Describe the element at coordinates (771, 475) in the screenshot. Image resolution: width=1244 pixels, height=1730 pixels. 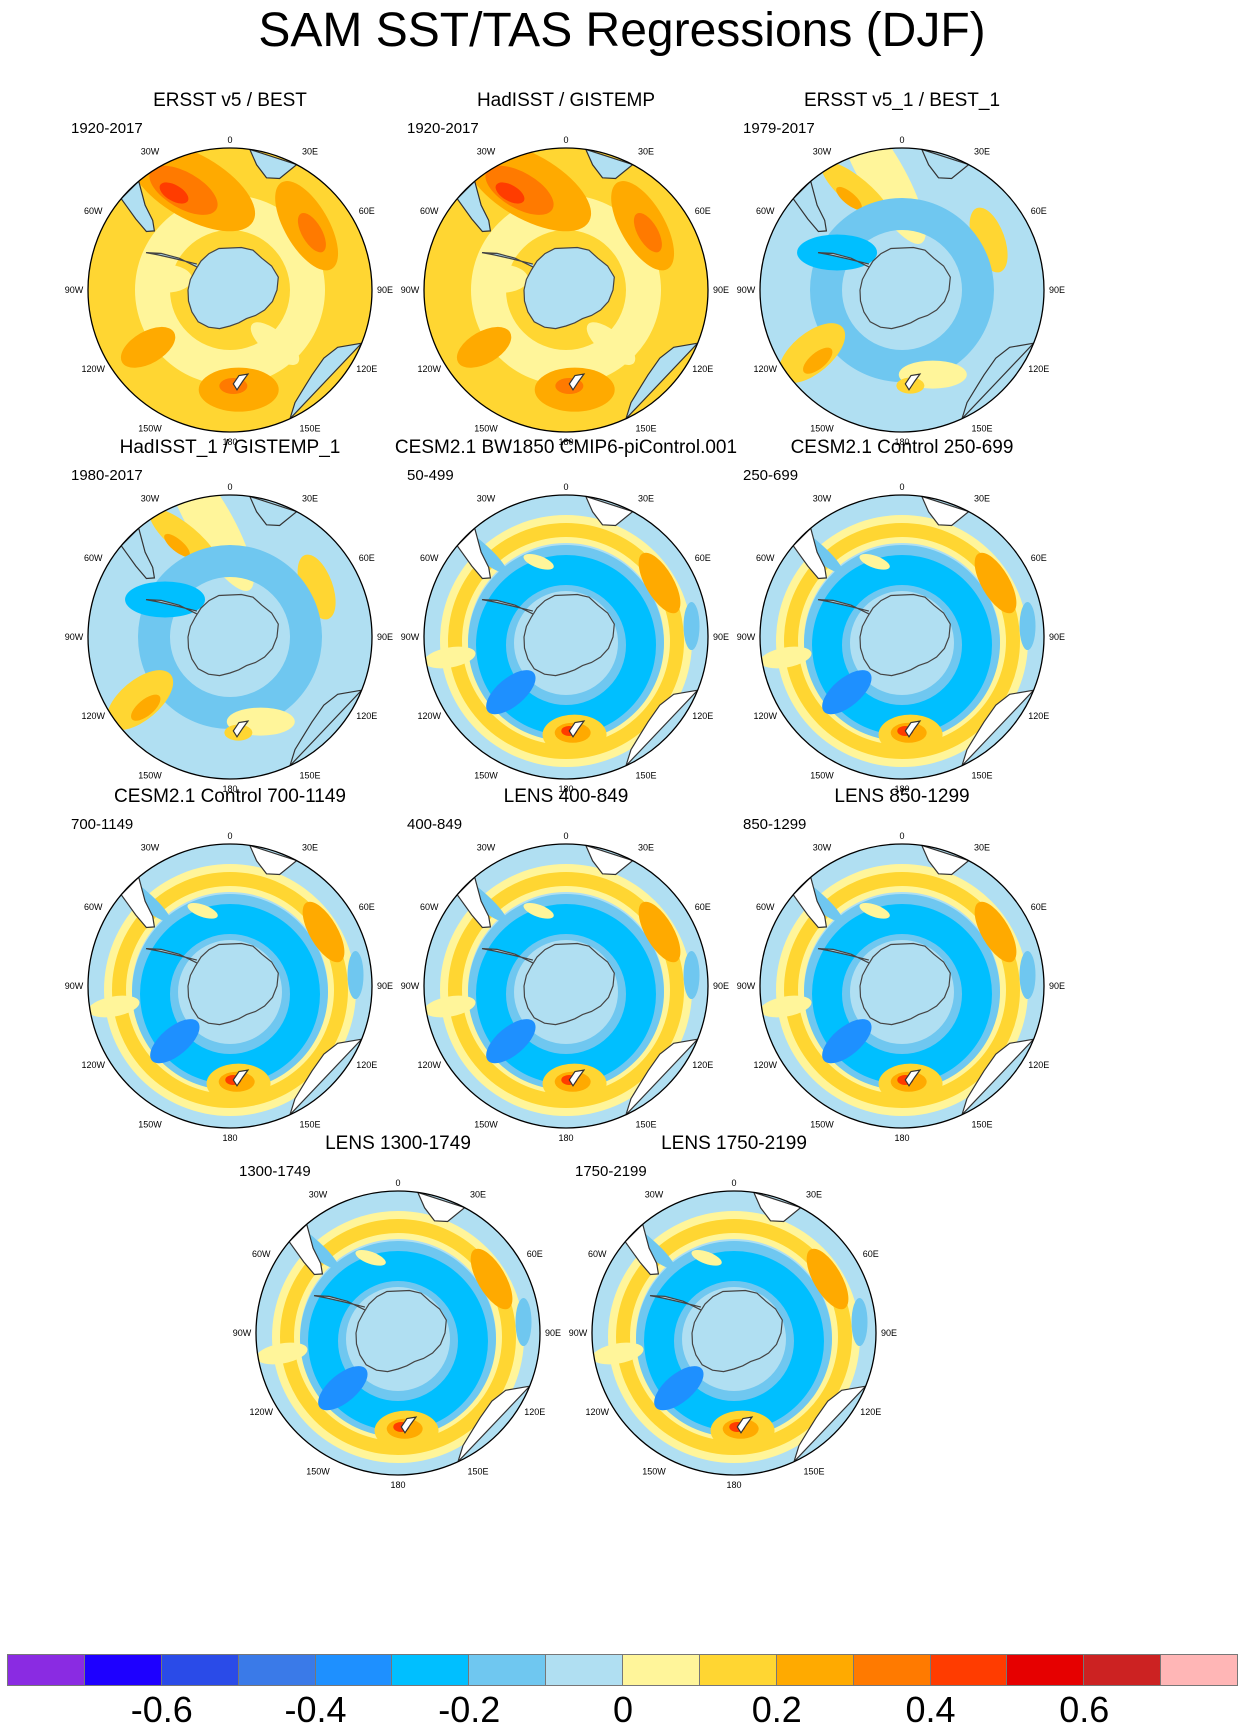
I see `panel-period: 250-699` at that location.